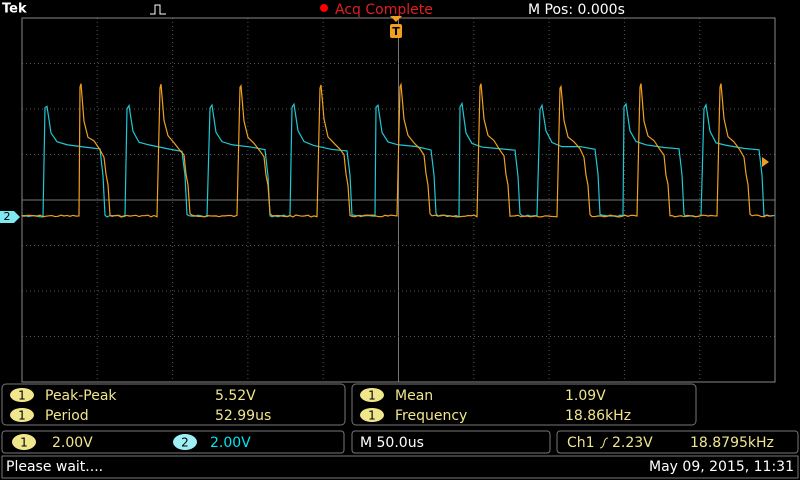  I want to click on ch2-number: 2, so click(185, 443).